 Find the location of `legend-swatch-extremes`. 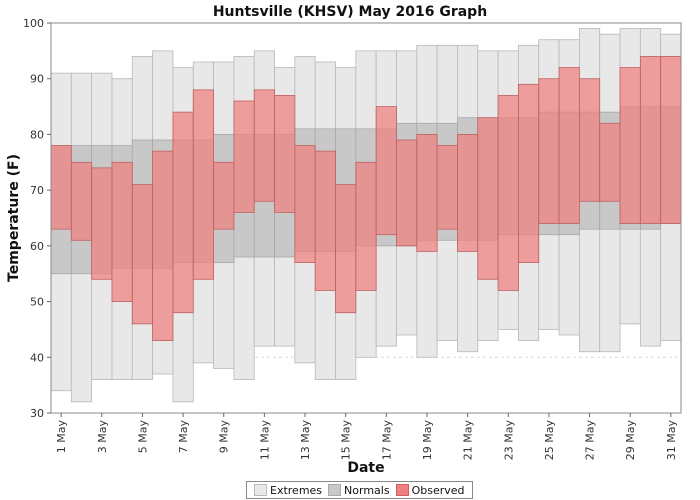

legend-swatch-extremes is located at coordinates (260, 490).